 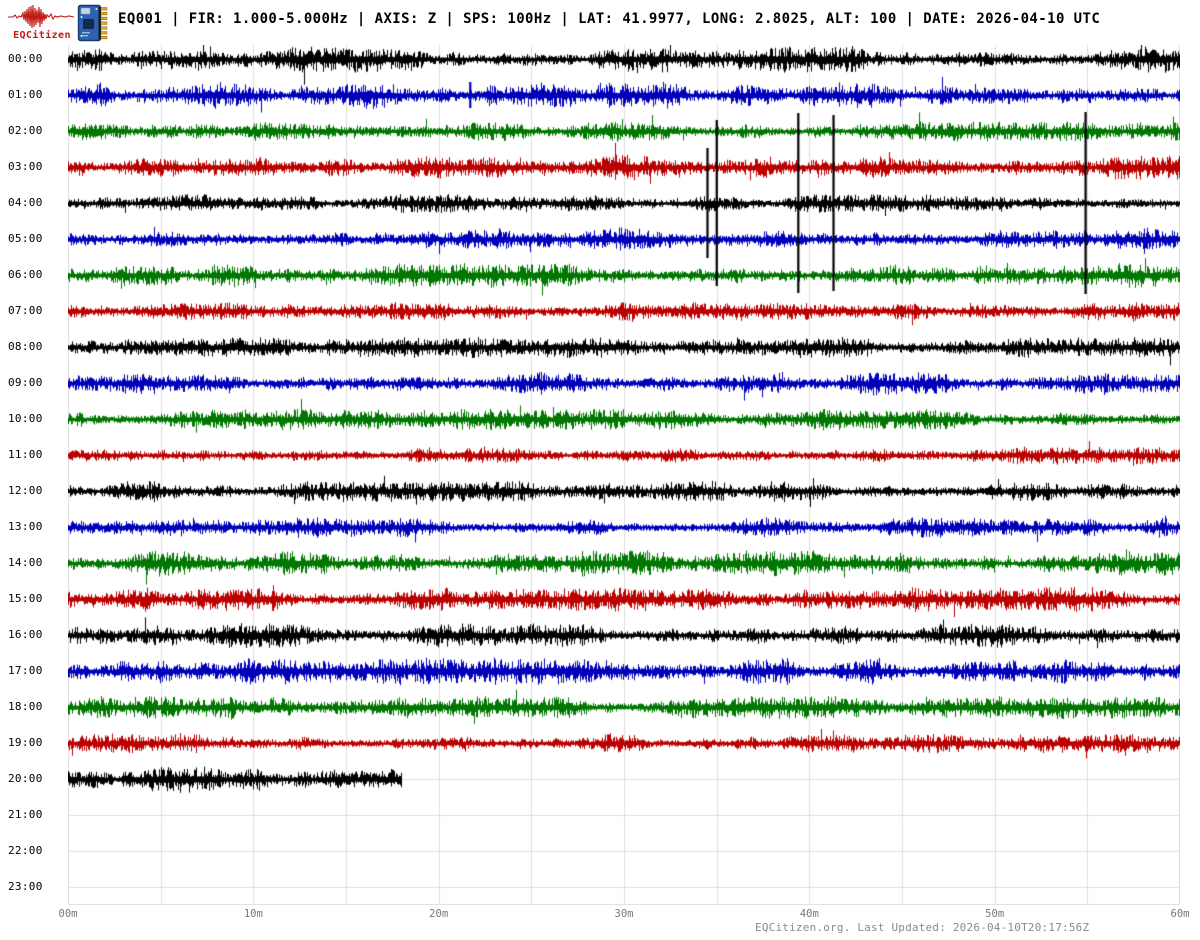 I want to click on row-label-0800: 08:00, so click(x=25, y=346).